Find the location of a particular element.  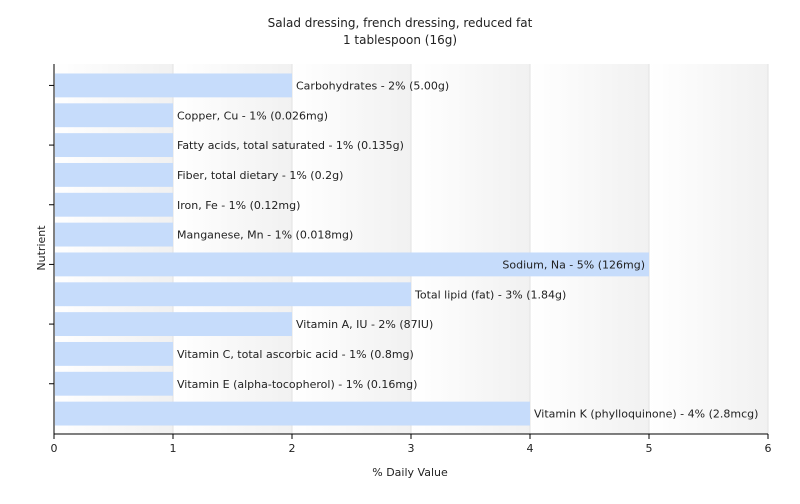

x-tick-label: 1 is located at coordinates (173, 448).